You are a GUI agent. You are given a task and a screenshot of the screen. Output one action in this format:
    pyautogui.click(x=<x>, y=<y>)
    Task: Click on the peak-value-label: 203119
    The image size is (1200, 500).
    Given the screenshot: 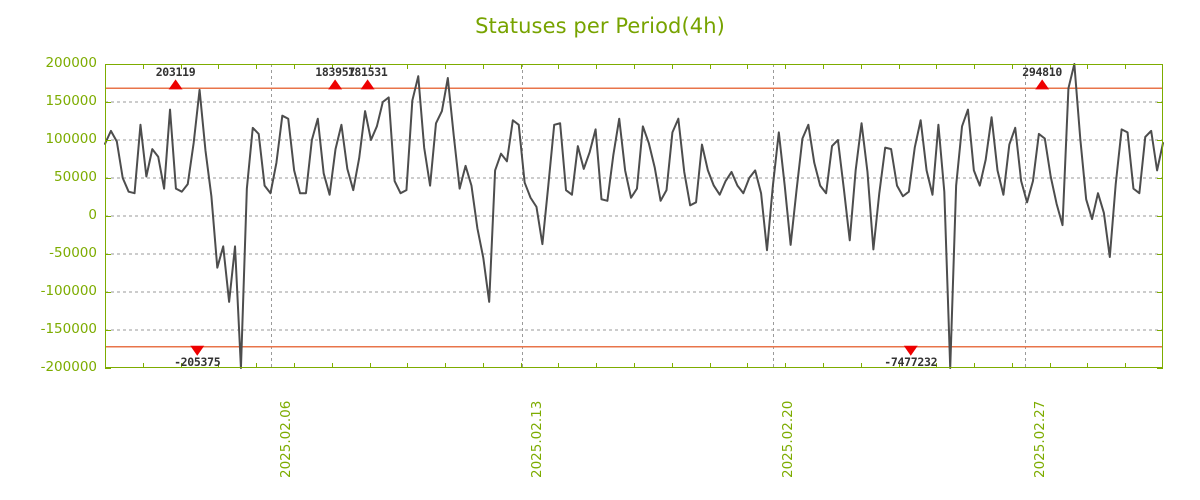 What is the action you would take?
    pyautogui.click(x=175, y=72)
    